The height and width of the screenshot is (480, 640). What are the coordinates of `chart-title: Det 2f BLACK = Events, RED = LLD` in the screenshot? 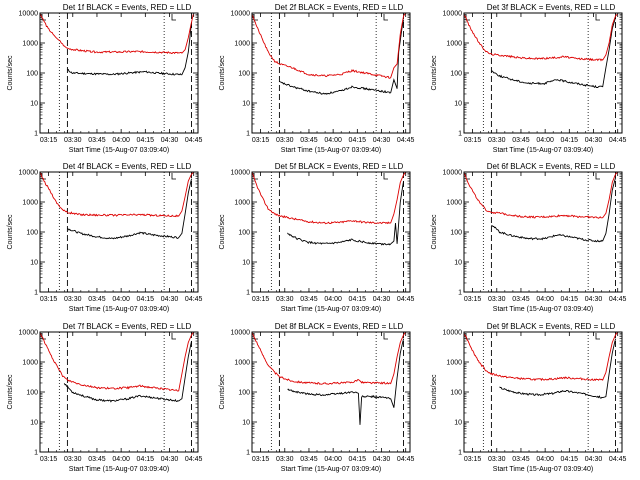 It's located at (339, 7).